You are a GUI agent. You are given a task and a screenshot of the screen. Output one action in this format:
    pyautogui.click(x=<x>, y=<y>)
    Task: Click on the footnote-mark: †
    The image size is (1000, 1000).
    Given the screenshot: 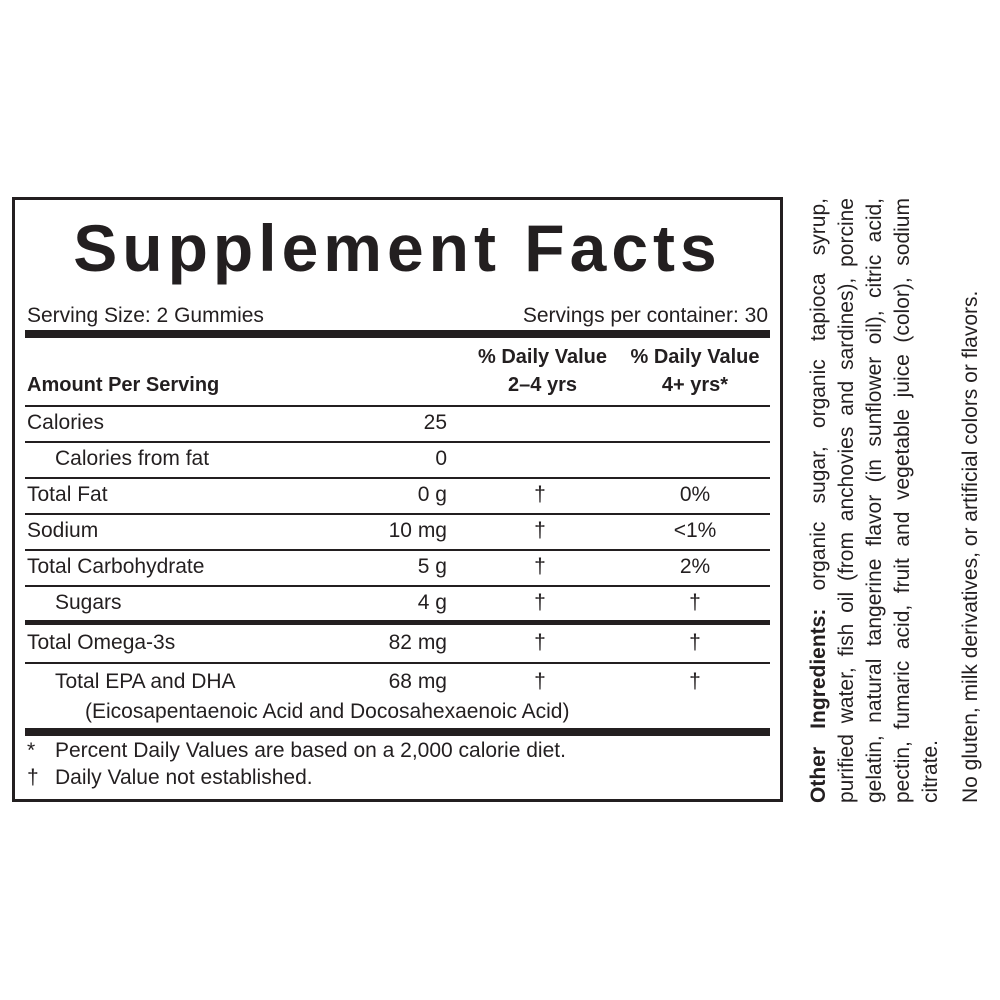 What is the action you would take?
    pyautogui.click(x=33, y=777)
    